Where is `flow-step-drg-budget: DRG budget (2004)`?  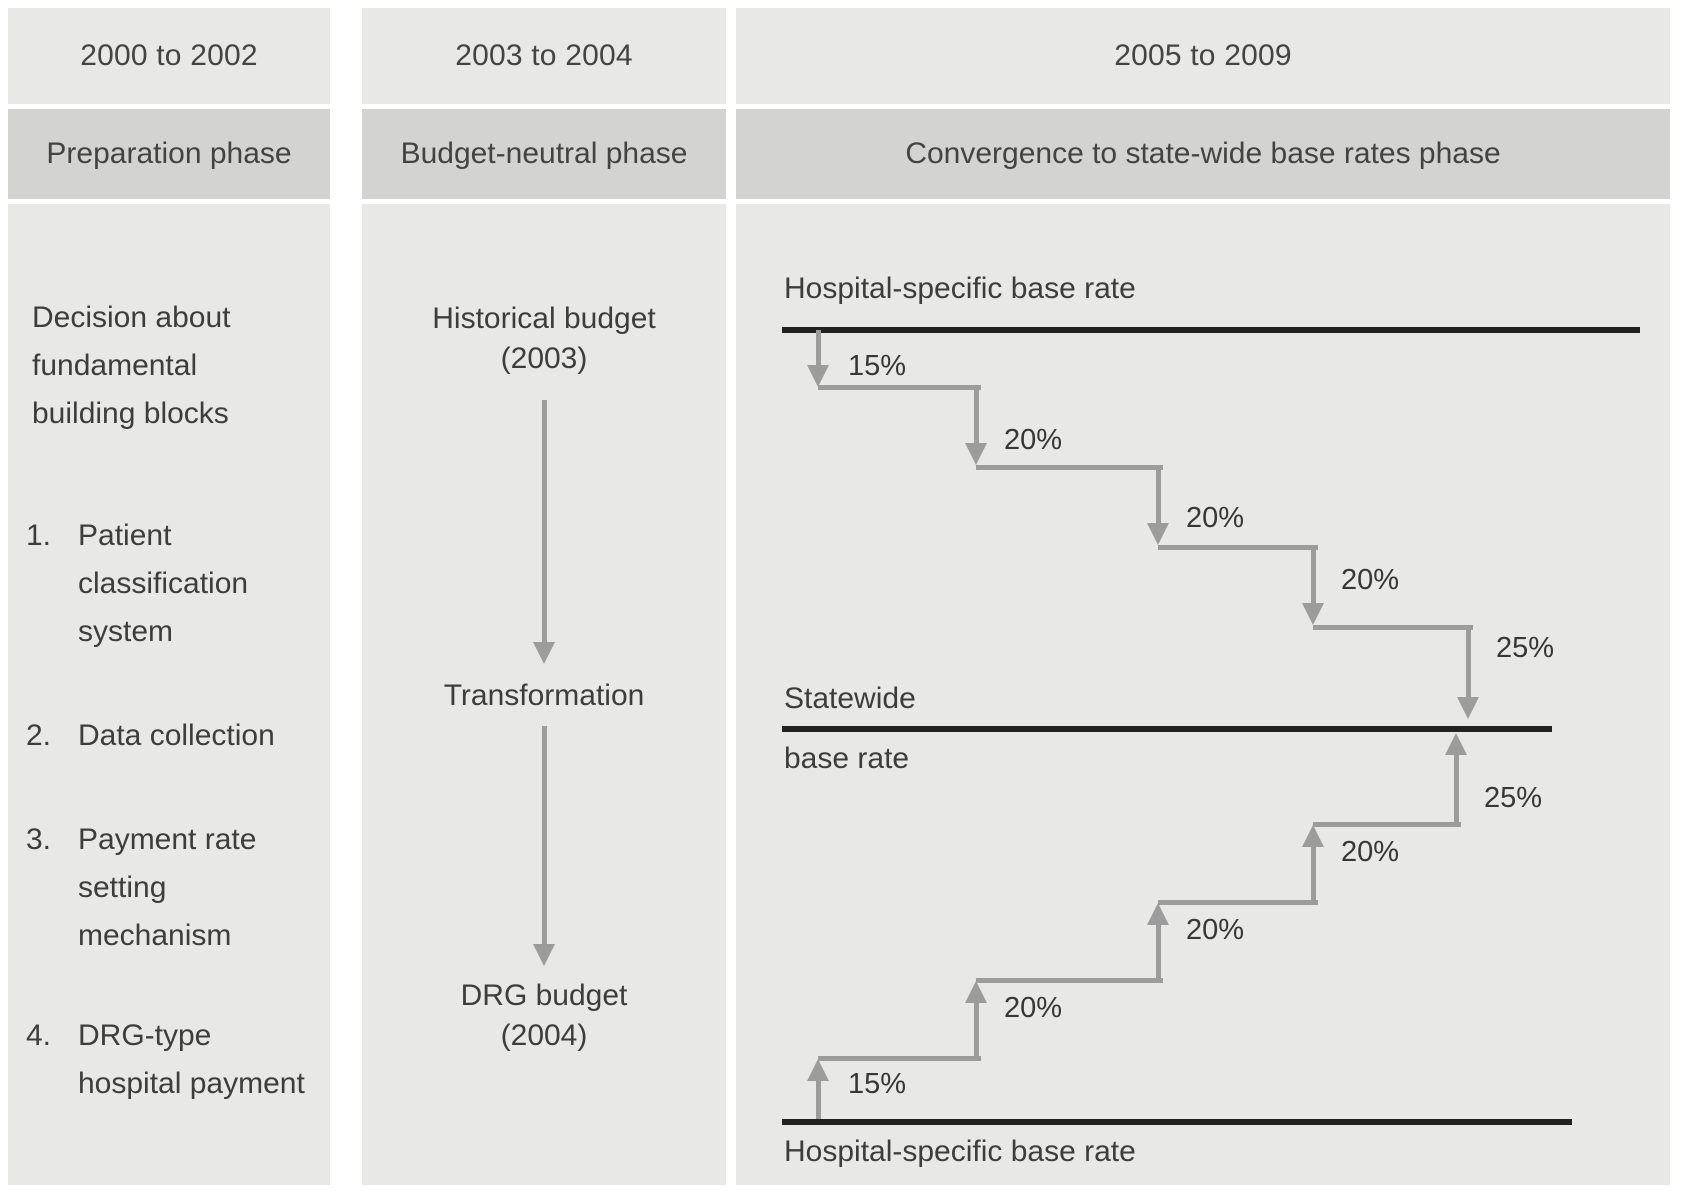
flow-step-drg-budget: DRG budget (2004) is located at coordinates (544, 1016).